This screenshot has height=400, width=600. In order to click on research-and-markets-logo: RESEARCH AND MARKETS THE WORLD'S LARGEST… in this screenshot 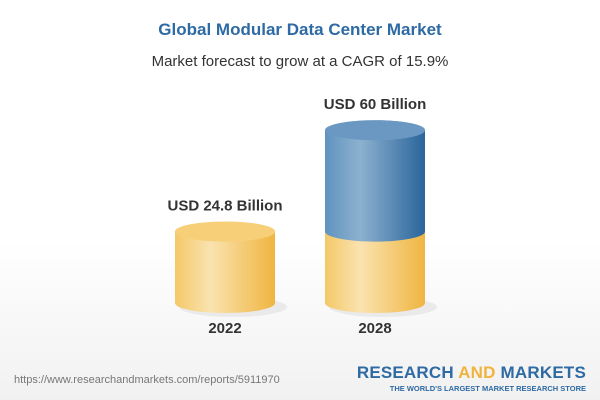, I will do `click(471, 378)`.